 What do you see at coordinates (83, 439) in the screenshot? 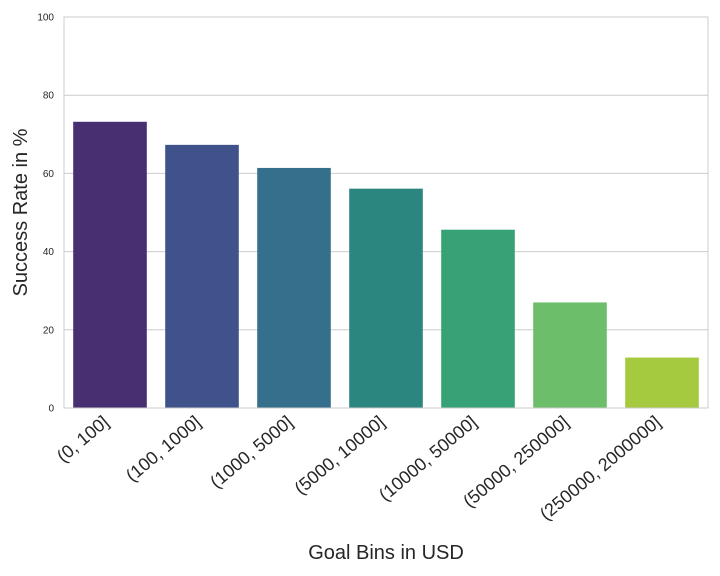
I see `x-tick-label-1: (0, 100]` at bounding box center [83, 439].